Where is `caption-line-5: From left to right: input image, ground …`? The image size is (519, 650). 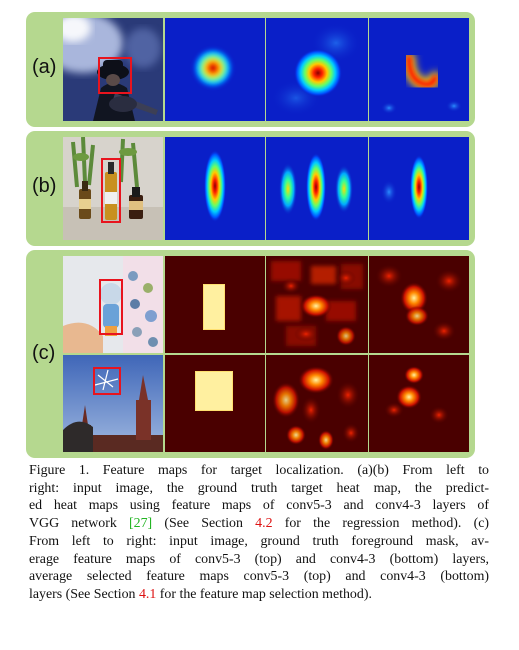 caption-line-5: From left to right: input image, ground … is located at coordinates (259, 541).